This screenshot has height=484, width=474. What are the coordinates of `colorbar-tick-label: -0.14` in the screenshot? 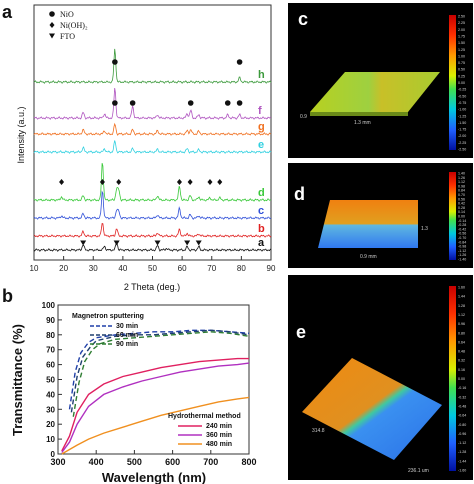 It's located at (462, 221).